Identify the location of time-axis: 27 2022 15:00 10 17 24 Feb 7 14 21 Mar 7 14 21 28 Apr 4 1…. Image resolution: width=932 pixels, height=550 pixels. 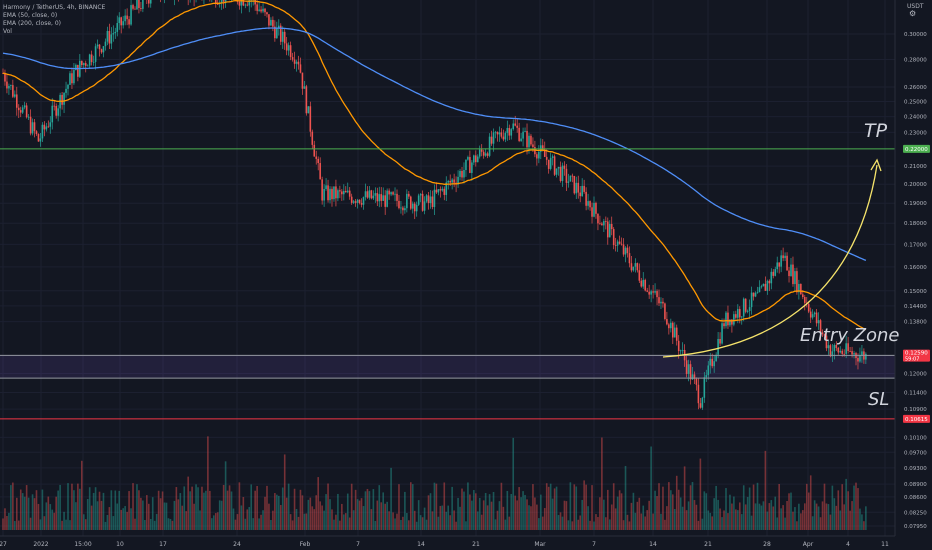
(444, 544).